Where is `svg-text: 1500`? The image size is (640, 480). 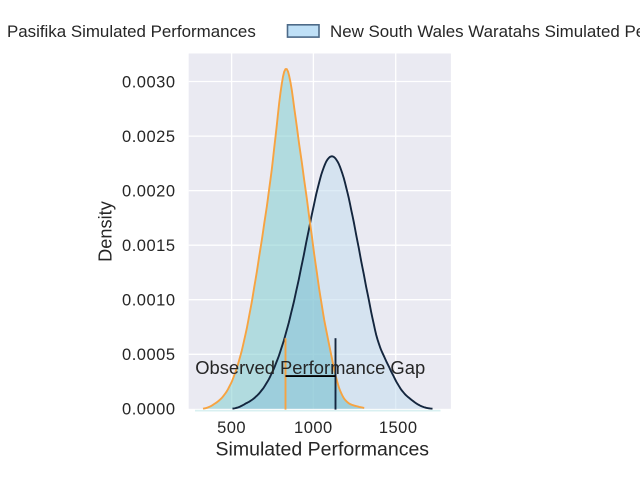 svg-text: 1500 is located at coordinates (398, 428).